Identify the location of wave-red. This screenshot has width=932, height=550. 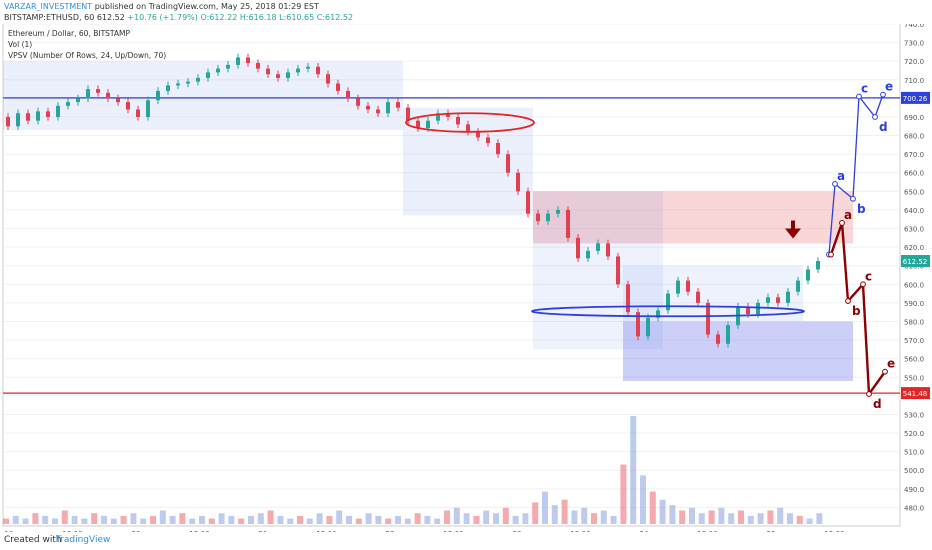
(857, 310).